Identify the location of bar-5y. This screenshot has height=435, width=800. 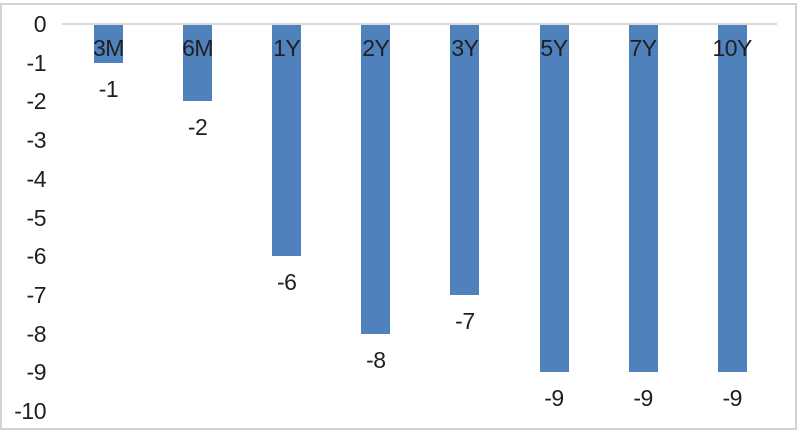
(554, 199).